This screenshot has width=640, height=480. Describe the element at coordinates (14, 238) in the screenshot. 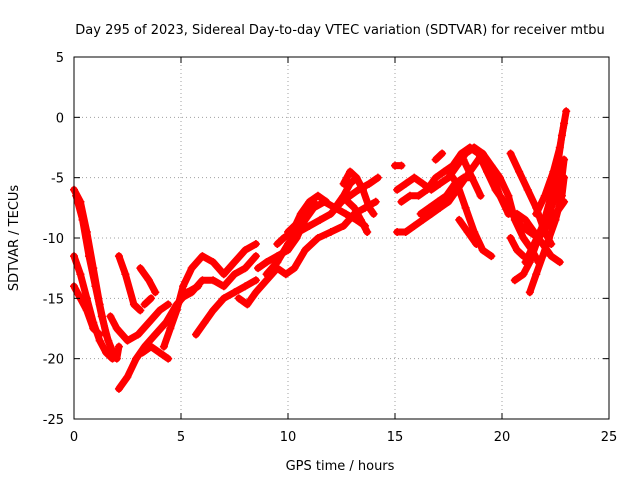

I see `y-axis-label: SDTVAR / TECUs` at that location.